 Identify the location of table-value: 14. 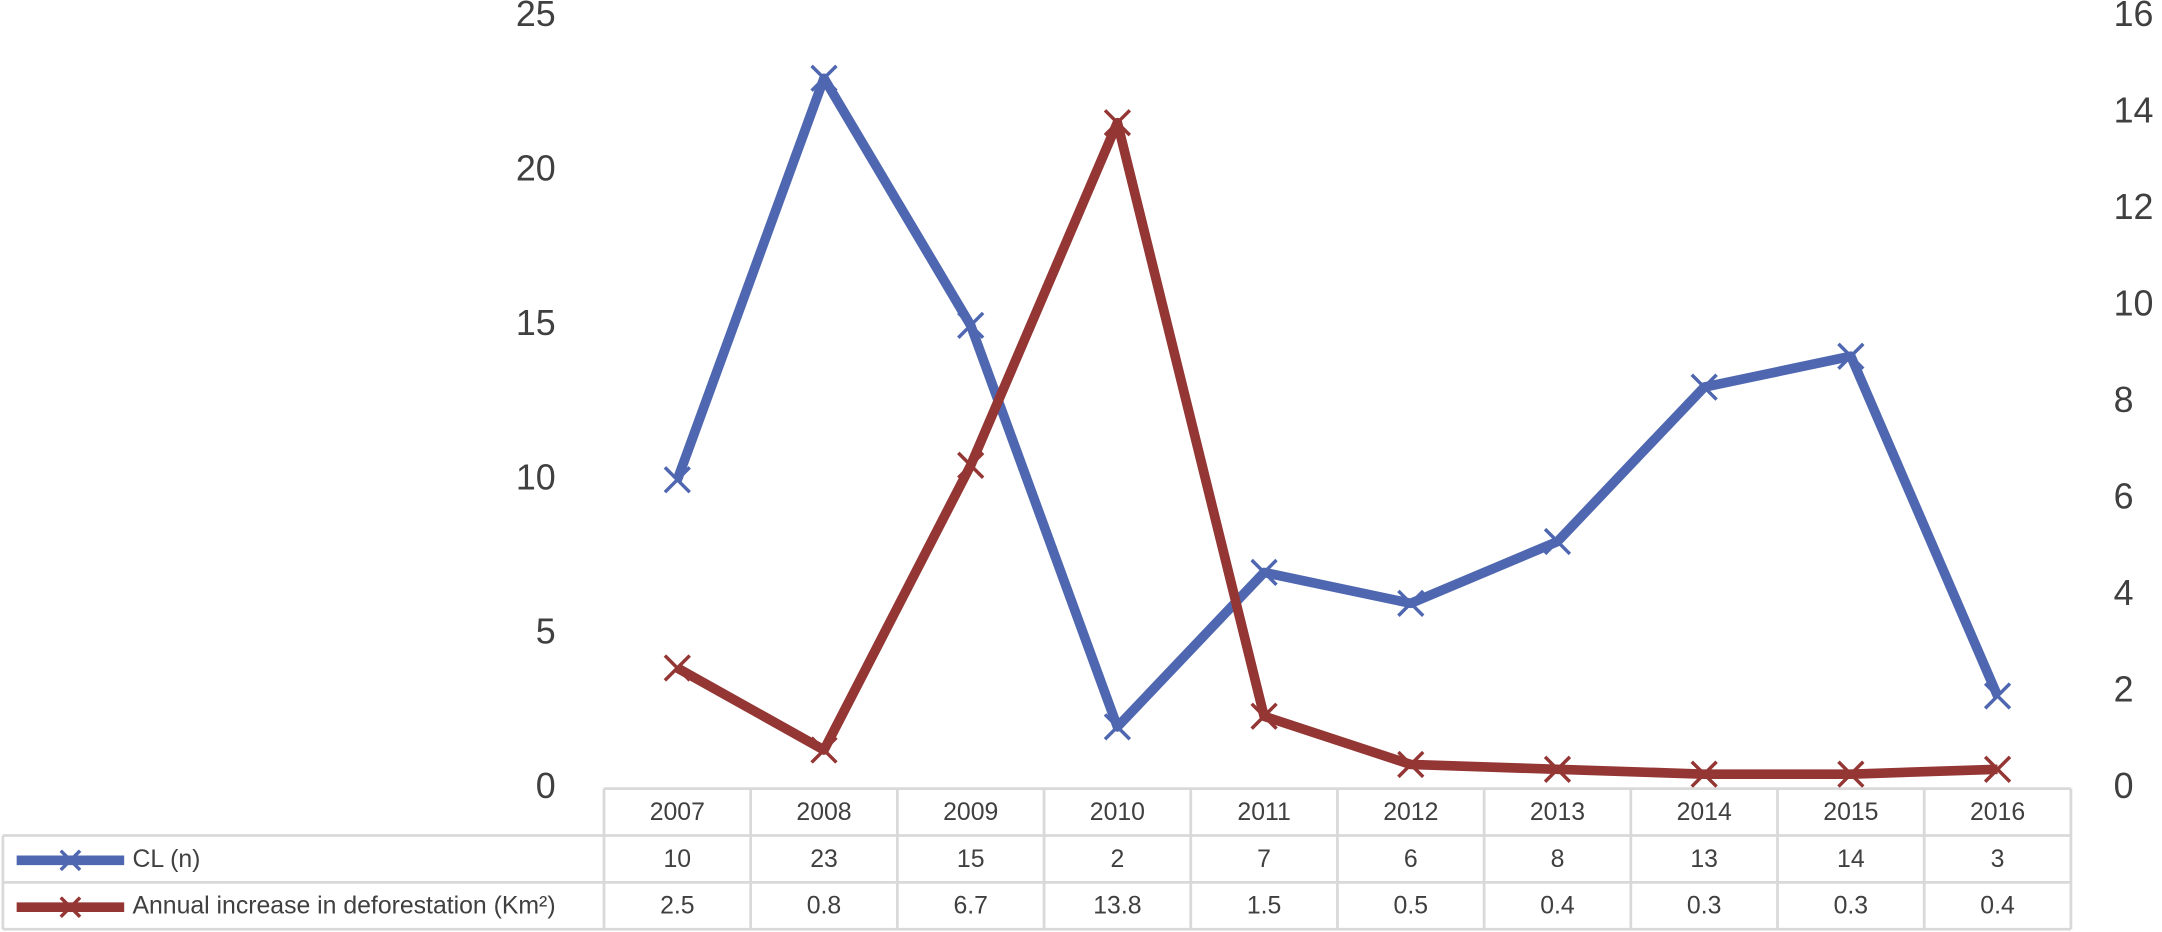
(1851, 859).